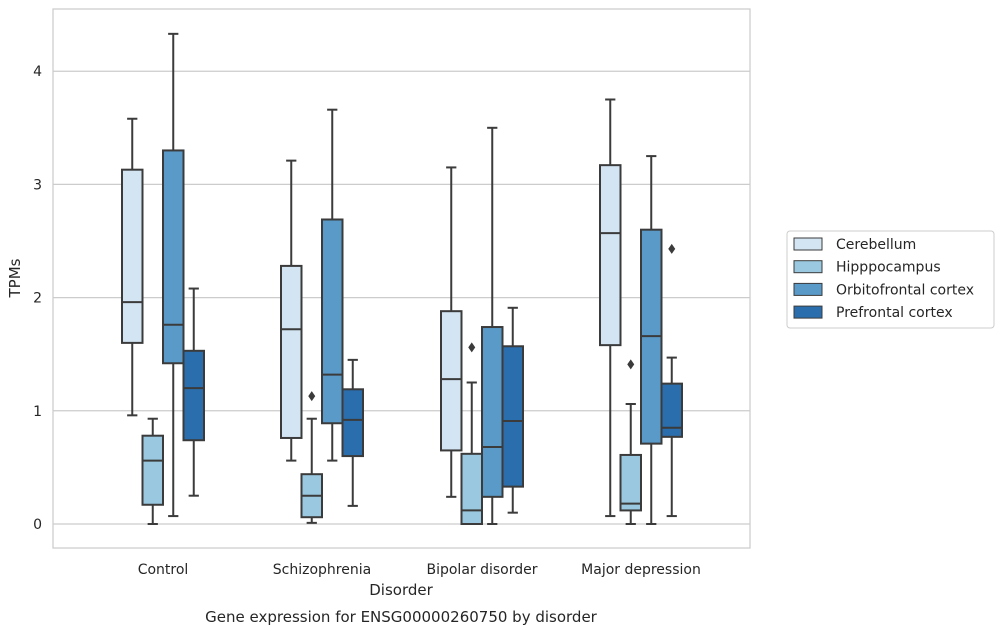 The height and width of the screenshot is (634, 1003). I want to click on box-prefrontal-cortex-control, so click(193, 392).